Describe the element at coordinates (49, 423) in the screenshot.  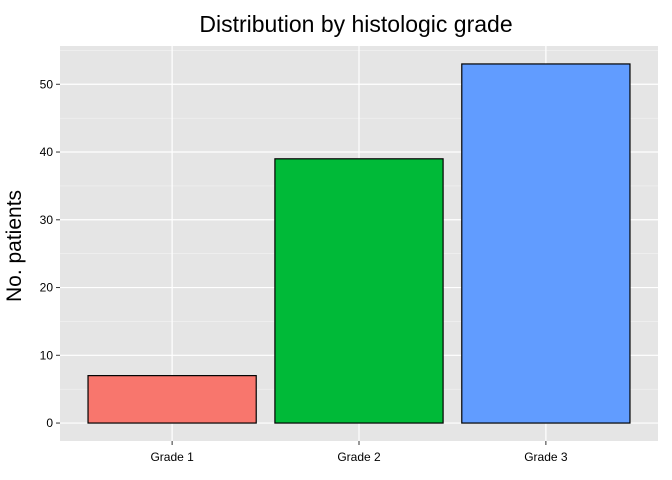
I see `y-tick-label: 0` at that location.